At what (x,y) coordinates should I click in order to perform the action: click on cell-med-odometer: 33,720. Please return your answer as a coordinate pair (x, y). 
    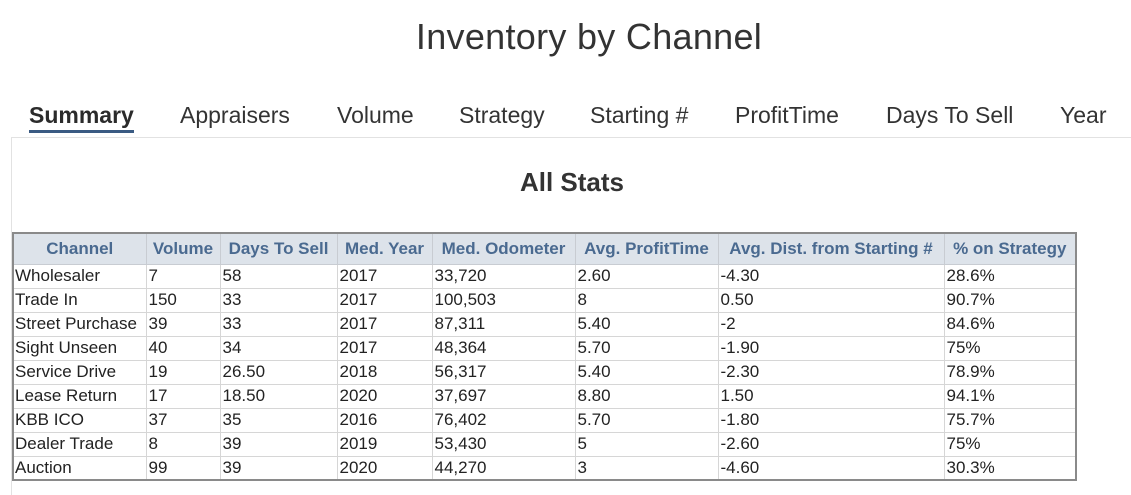
    Looking at the image, I should click on (503, 276).